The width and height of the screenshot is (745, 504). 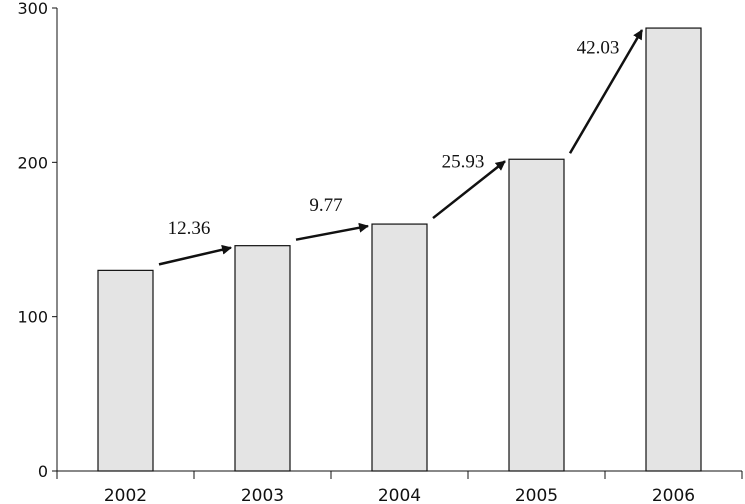 I want to click on bar-2005, so click(x=536, y=315).